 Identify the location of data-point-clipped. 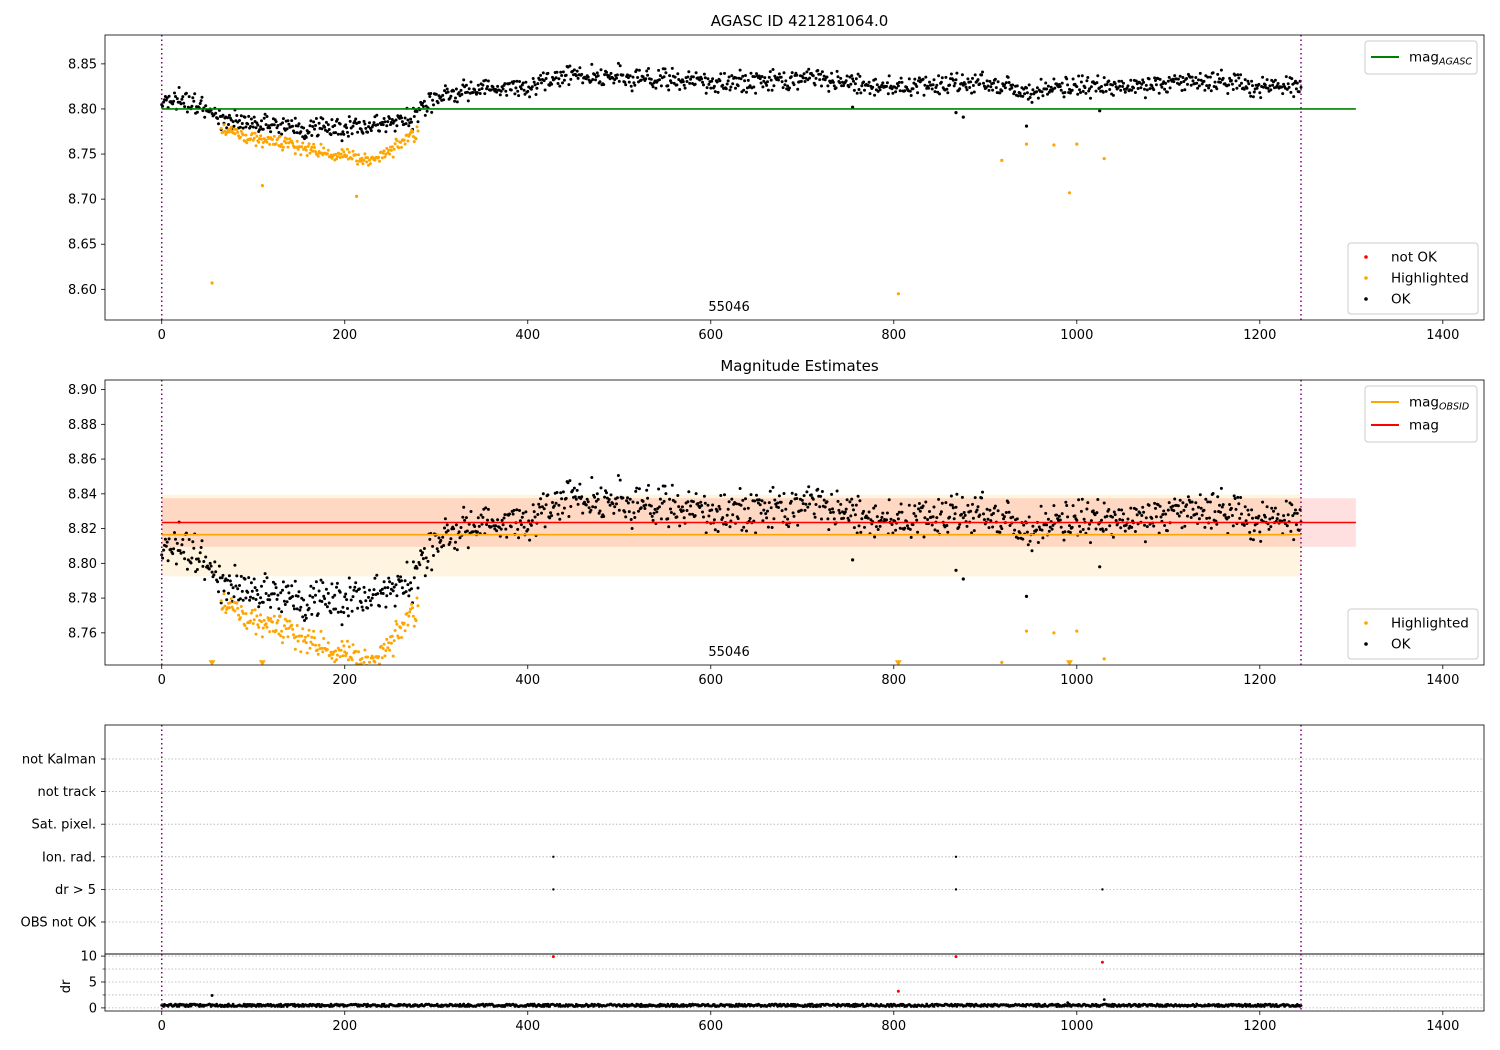
(1069, 662).